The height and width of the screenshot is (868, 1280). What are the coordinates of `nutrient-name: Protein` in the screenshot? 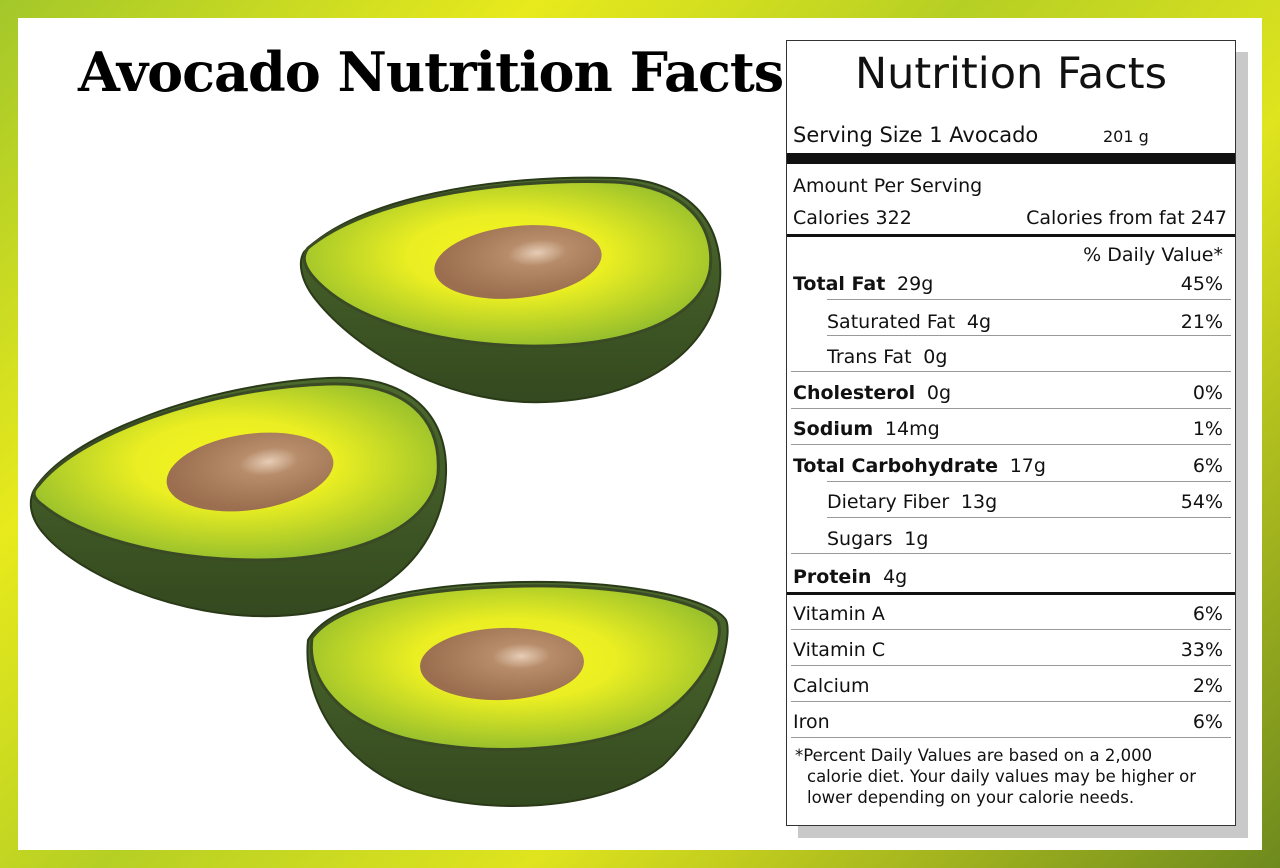 It's located at (832, 577).